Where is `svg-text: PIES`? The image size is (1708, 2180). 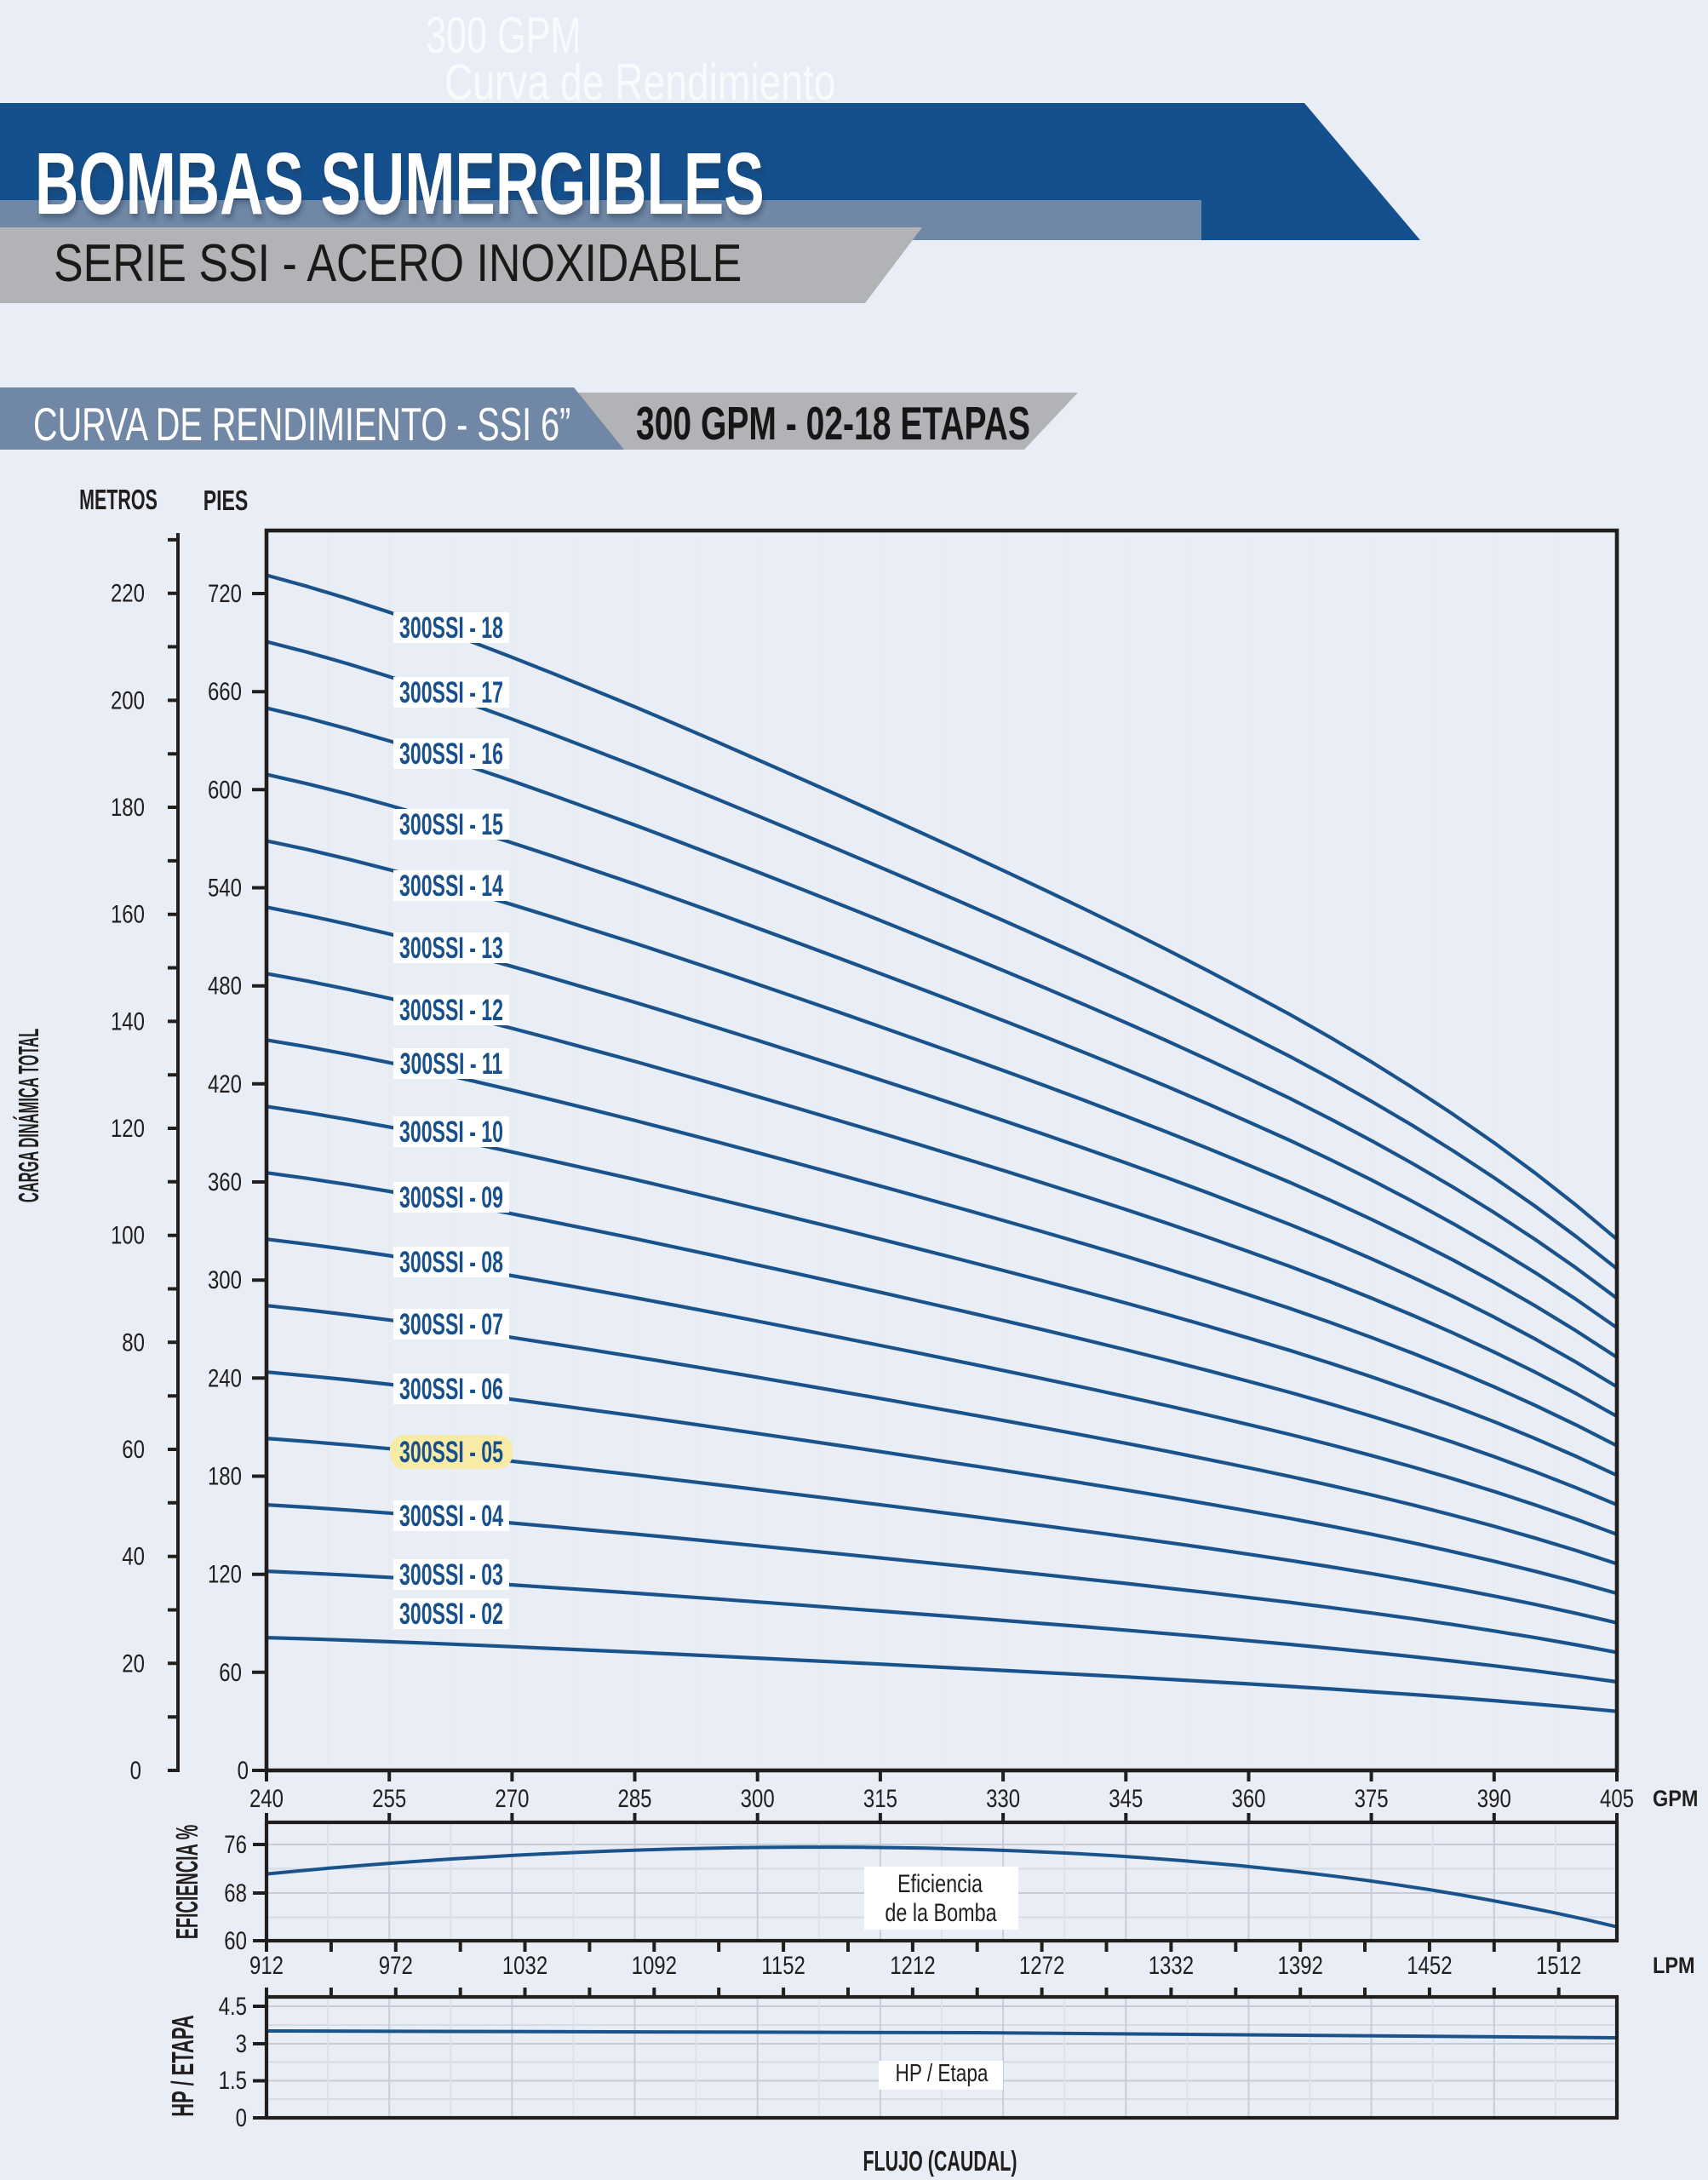
svg-text: PIES is located at coordinates (226, 501).